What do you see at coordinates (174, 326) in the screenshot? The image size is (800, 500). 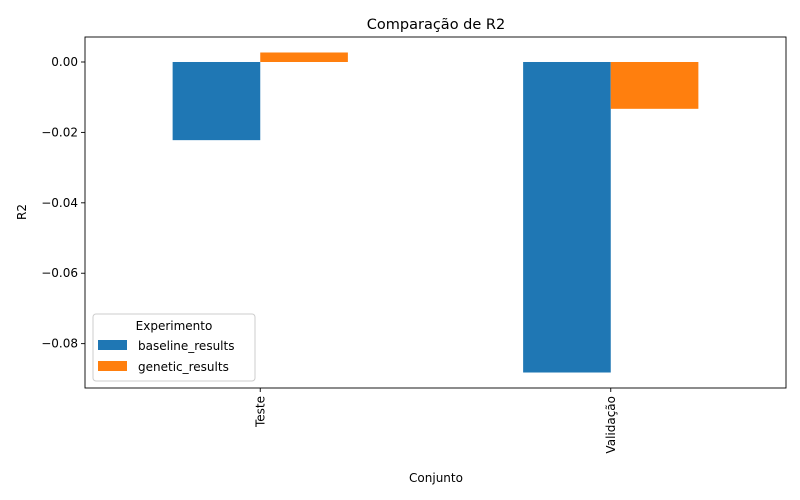 I see `legend-title: Experimento` at bounding box center [174, 326].